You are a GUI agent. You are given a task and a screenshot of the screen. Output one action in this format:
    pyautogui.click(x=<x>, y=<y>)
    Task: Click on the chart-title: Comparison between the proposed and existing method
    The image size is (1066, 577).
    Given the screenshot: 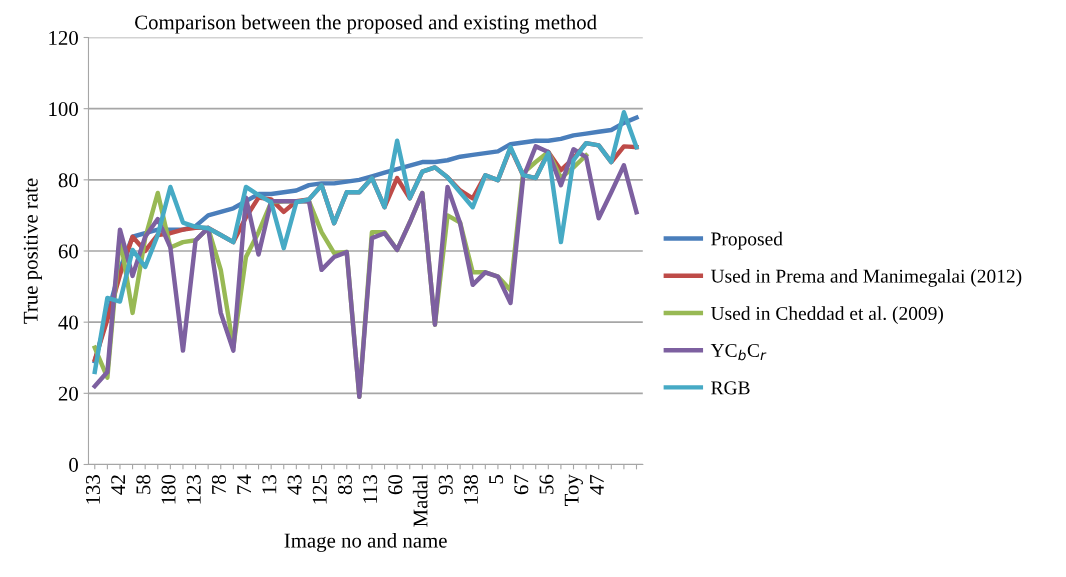 What is the action you would take?
    pyautogui.click(x=366, y=24)
    